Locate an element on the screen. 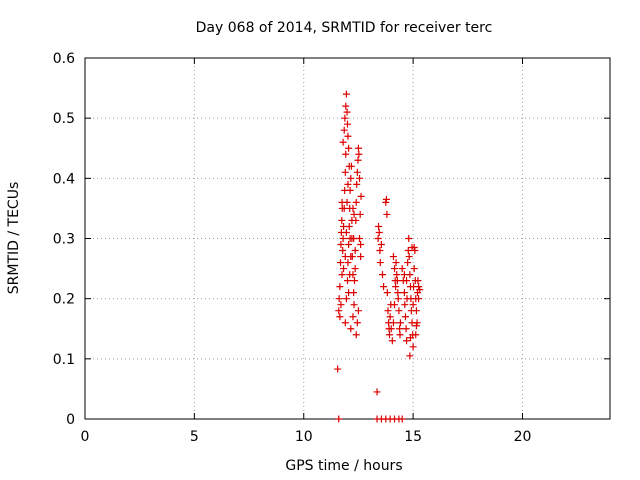  points-layer is located at coordinates (379, 256).